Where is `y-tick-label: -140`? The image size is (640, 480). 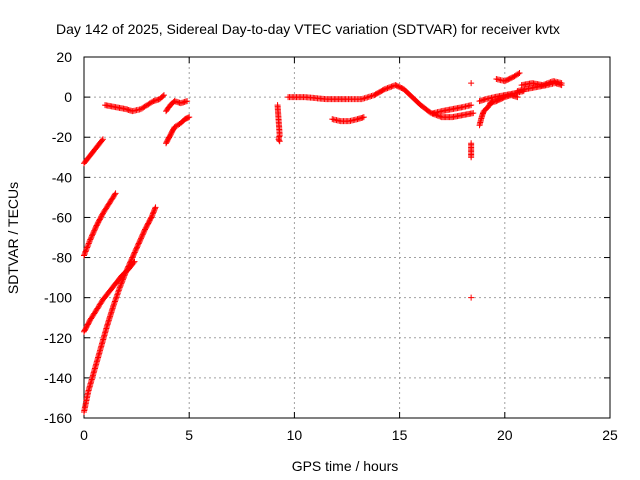 y-tick-label: -140 is located at coordinates (58, 378).